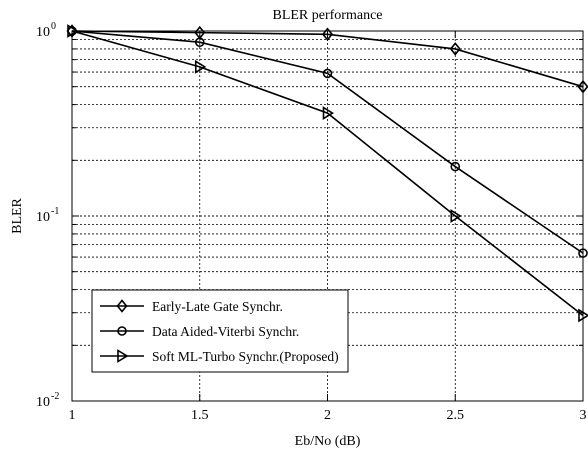  Describe the element at coordinates (327, 415) in the screenshot. I see `x-tick-label: 2` at that location.